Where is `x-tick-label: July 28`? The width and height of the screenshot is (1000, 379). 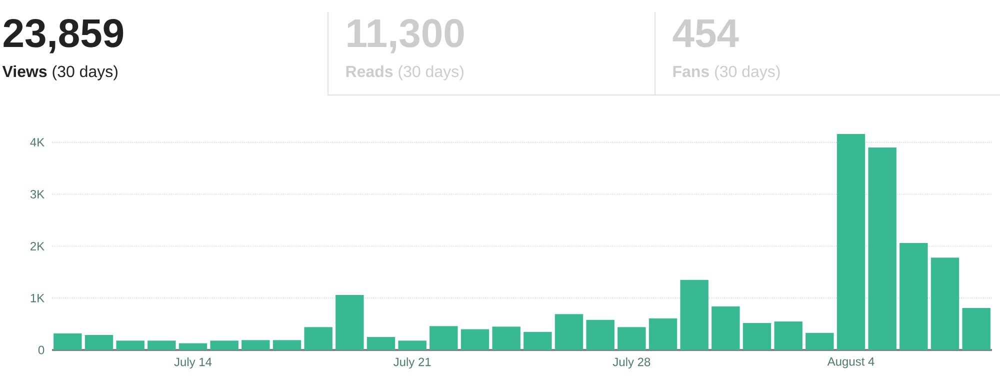 x-tick-label: July 28 is located at coordinates (631, 363).